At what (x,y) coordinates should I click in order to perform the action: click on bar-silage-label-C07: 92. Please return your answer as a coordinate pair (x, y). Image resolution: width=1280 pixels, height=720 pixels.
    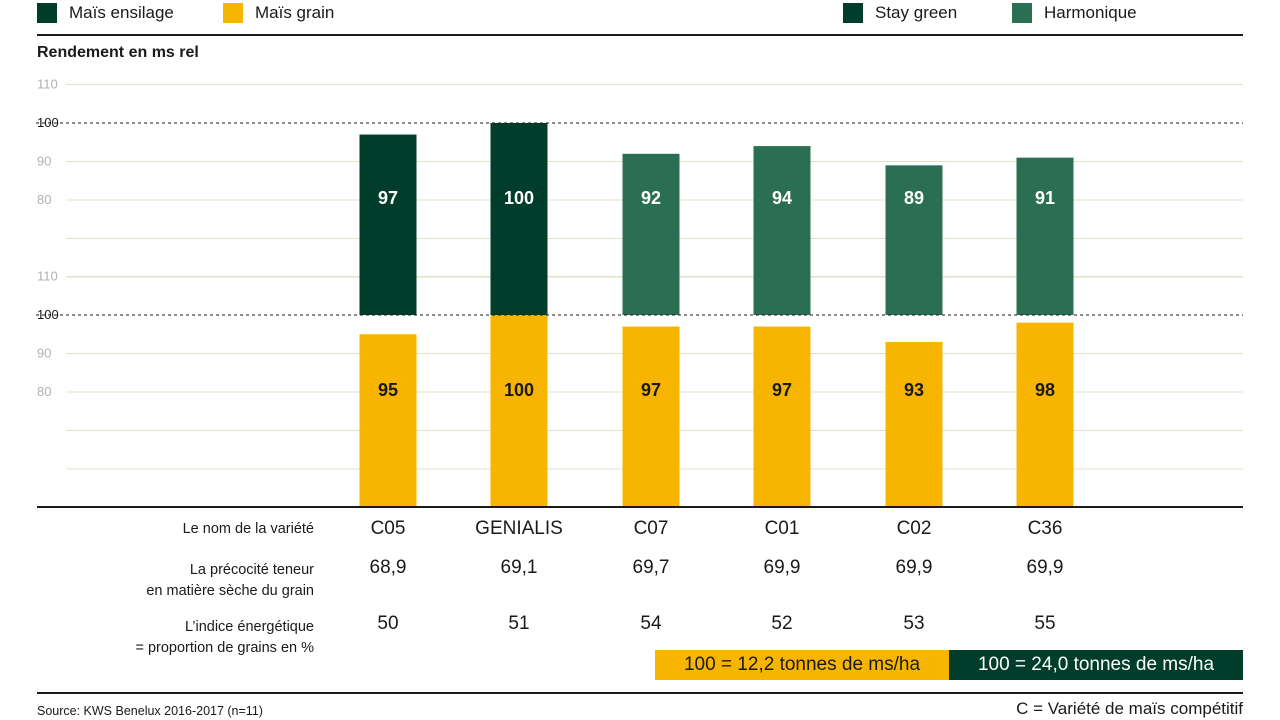
    Looking at the image, I should click on (651, 198).